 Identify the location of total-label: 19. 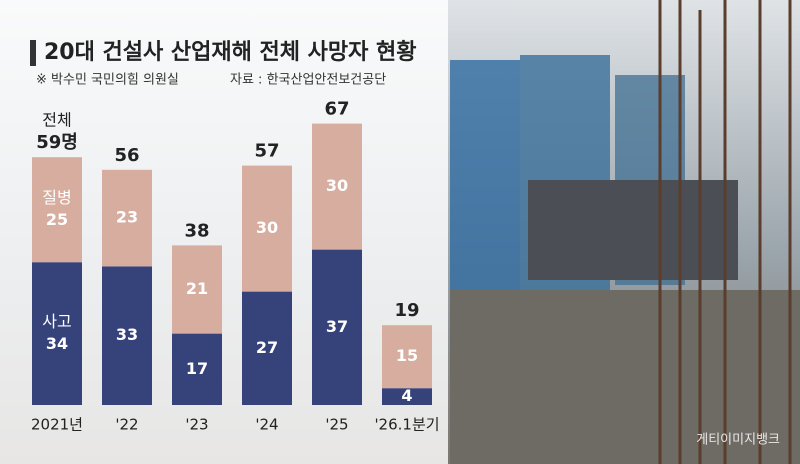
(406, 310).